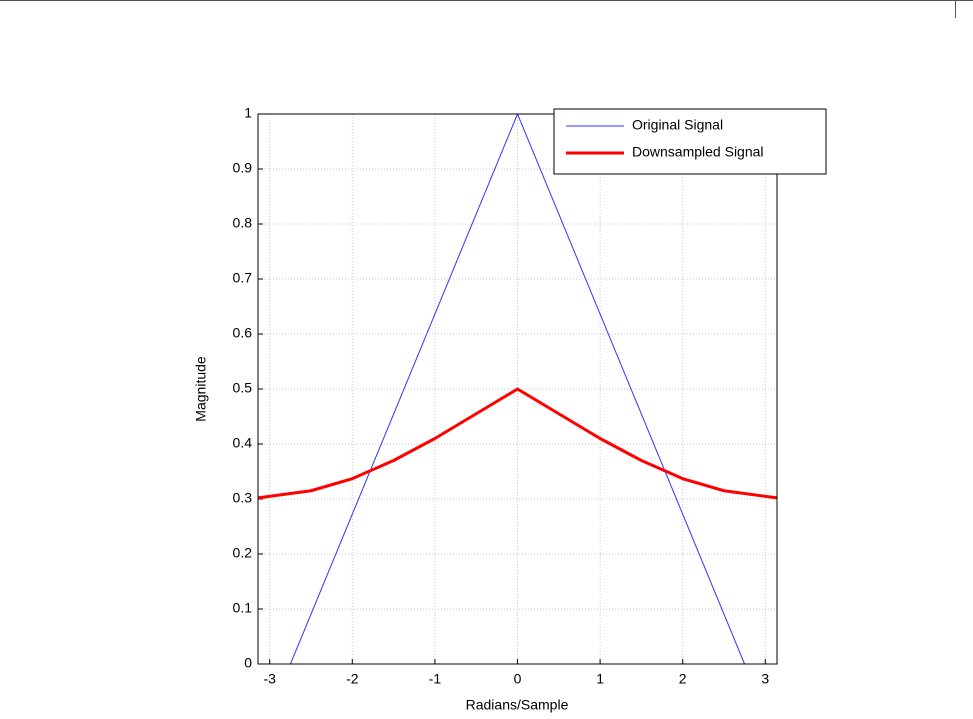  I want to click on y-axis-label: Magnitude, so click(201, 389).